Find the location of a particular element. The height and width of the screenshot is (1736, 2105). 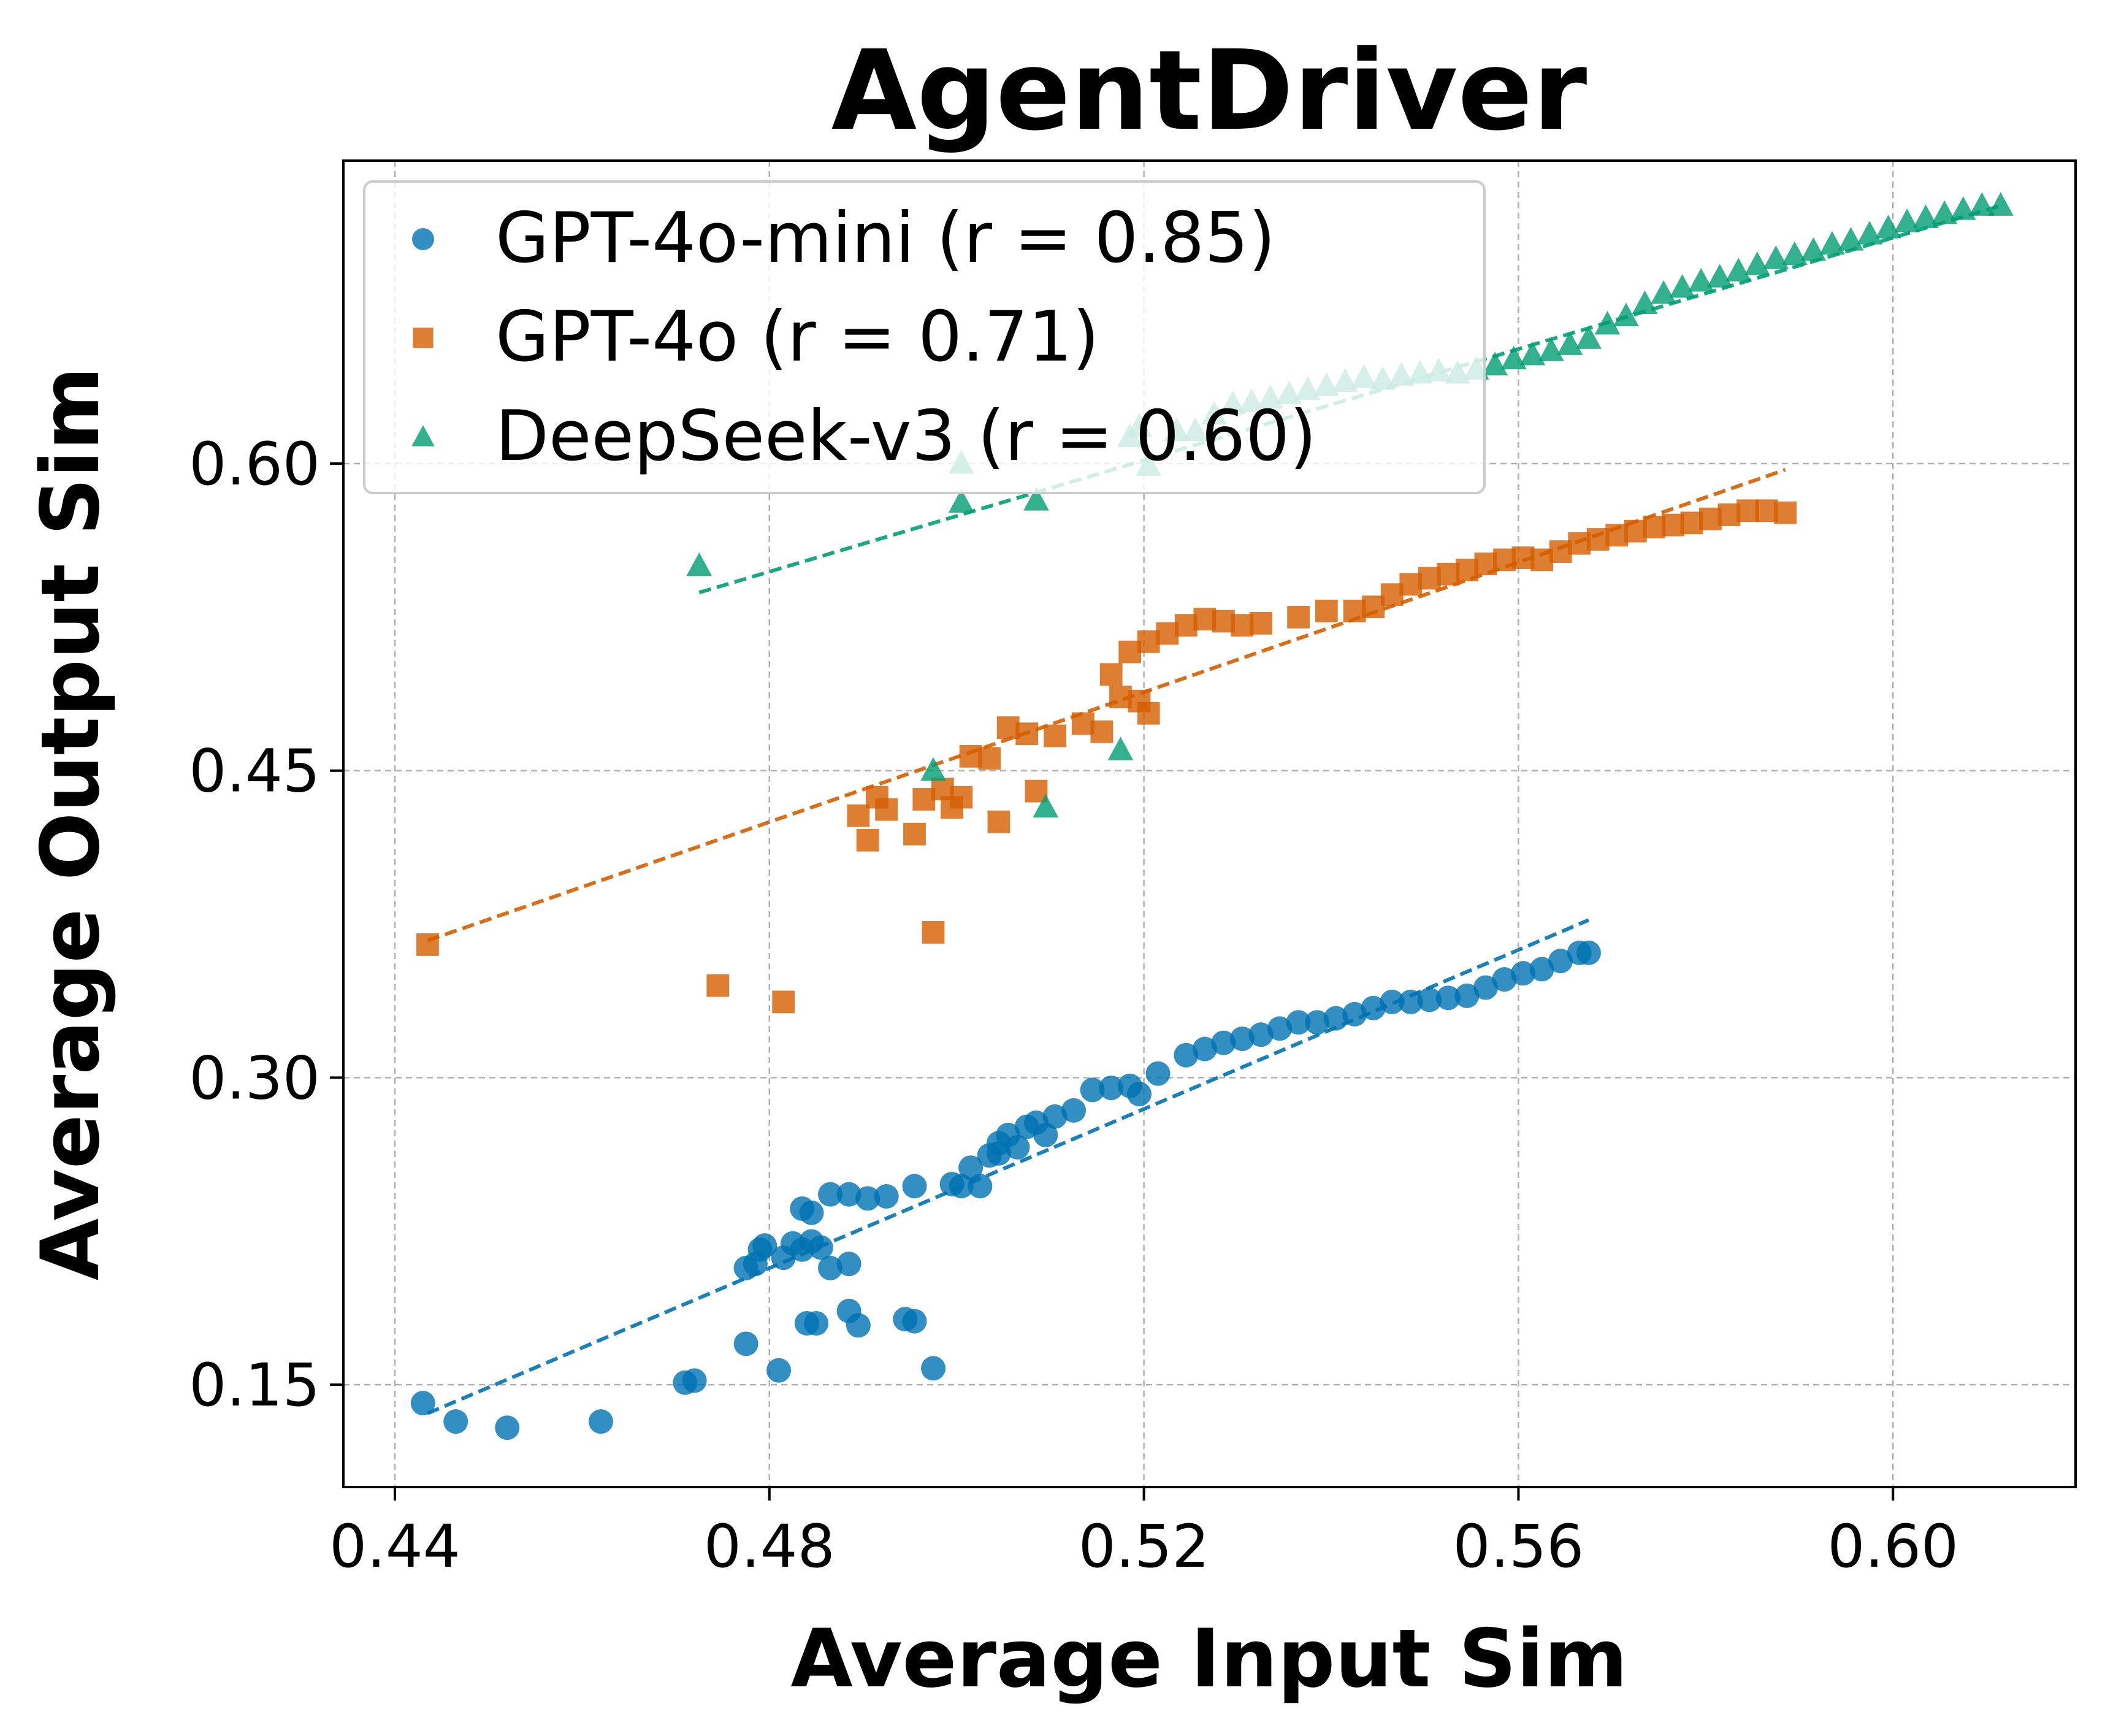

legend-box is located at coordinates (924, 337).